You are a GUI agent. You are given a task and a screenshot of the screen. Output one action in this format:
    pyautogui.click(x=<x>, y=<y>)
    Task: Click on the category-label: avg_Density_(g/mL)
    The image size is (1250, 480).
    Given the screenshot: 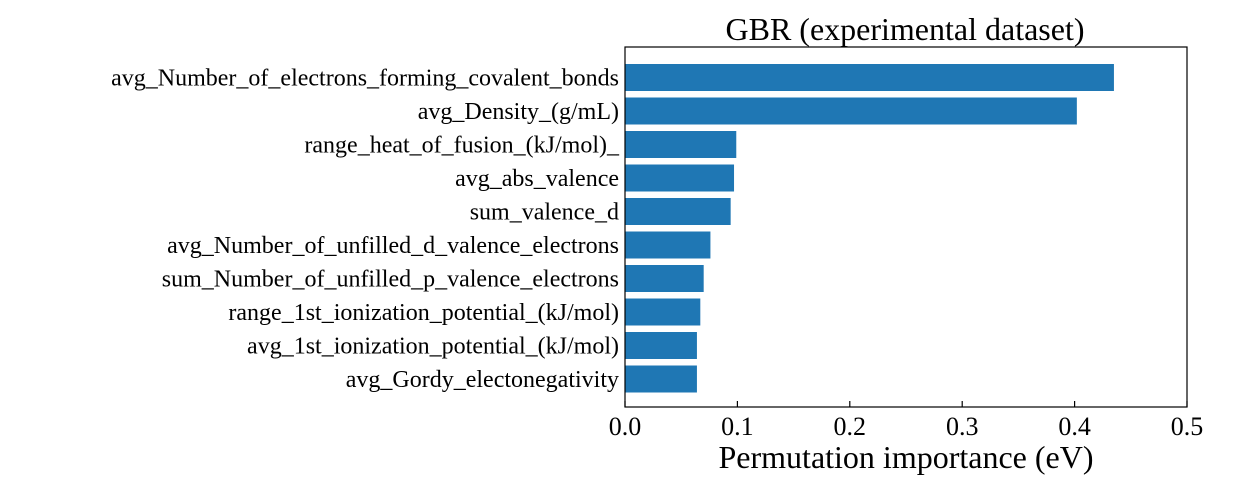 What is the action you would take?
    pyautogui.click(x=518, y=112)
    